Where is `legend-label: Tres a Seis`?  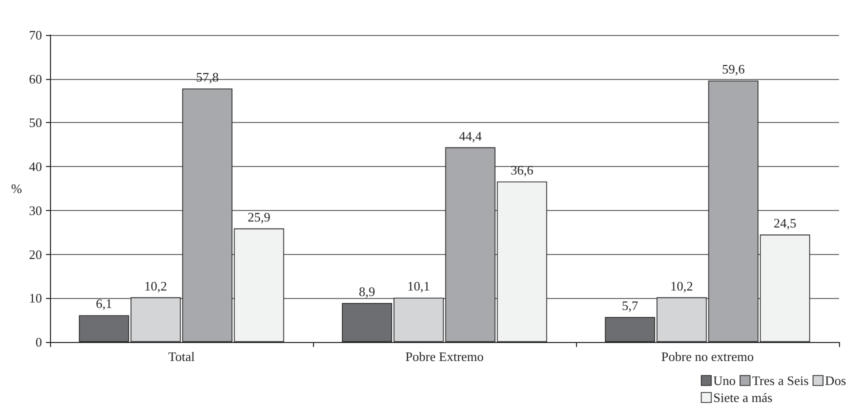
legend-label: Tres a Seis is located at coordinates (780, 380).